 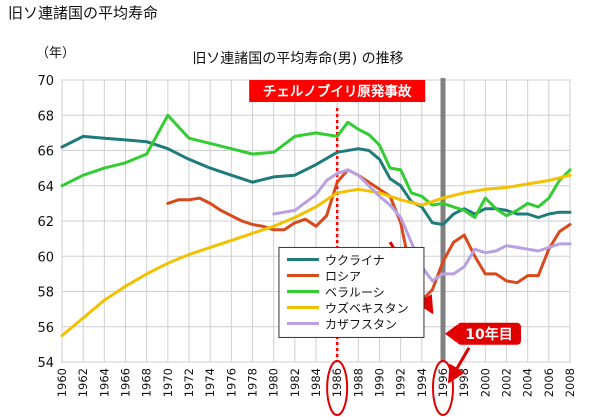 I want to click on x-tick-label: 2002, so click(x=507, y=382).